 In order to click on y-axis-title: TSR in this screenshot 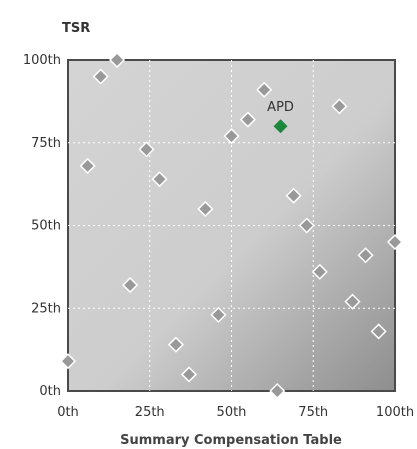, I will do `click(76, 28)`.